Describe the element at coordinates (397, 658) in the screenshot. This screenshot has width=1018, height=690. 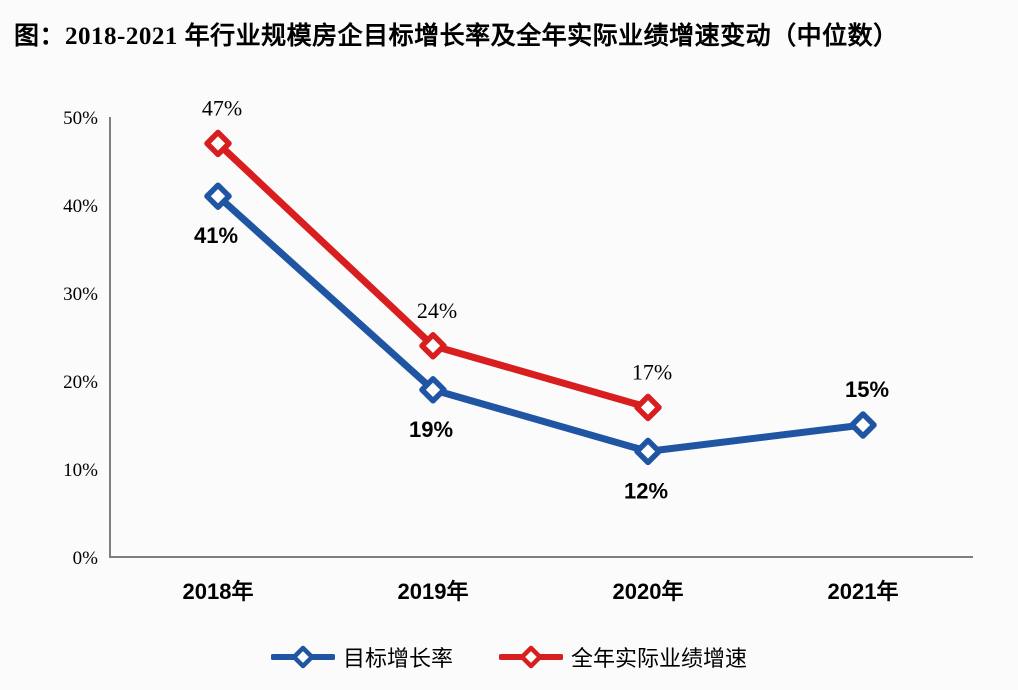
I see `legend-label: 目标增长率` at that location.